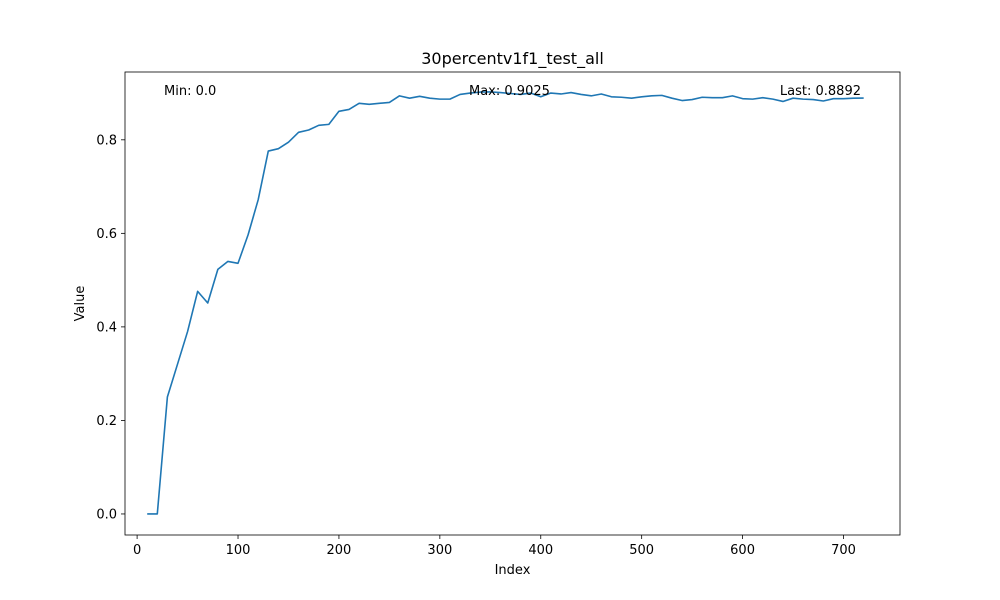 This screenshot has height=600, width=1000. I want to click on min-annotation: Min: 0.0, so click(190, 91).